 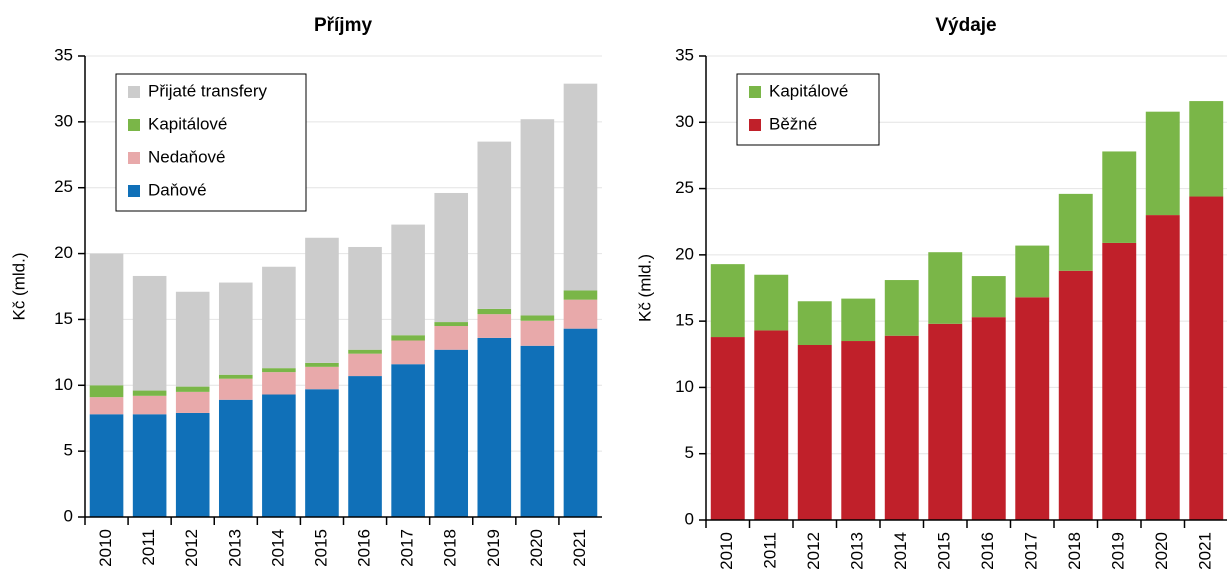 I want to click on legend-label: Běžné, so click(x=793, y=123).